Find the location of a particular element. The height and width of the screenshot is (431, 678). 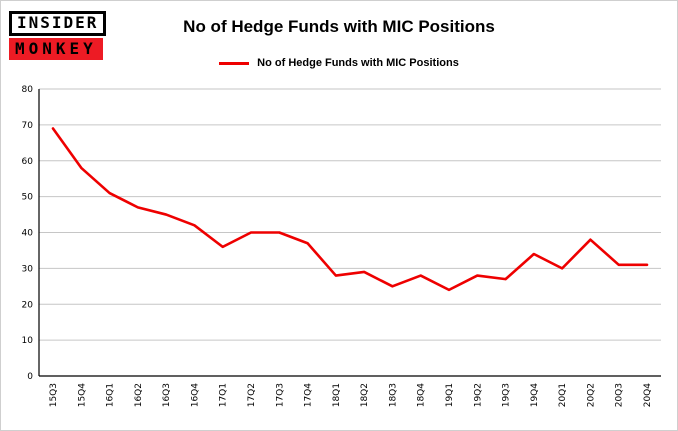

legend-line-marker is located at coordinates (234, 63).